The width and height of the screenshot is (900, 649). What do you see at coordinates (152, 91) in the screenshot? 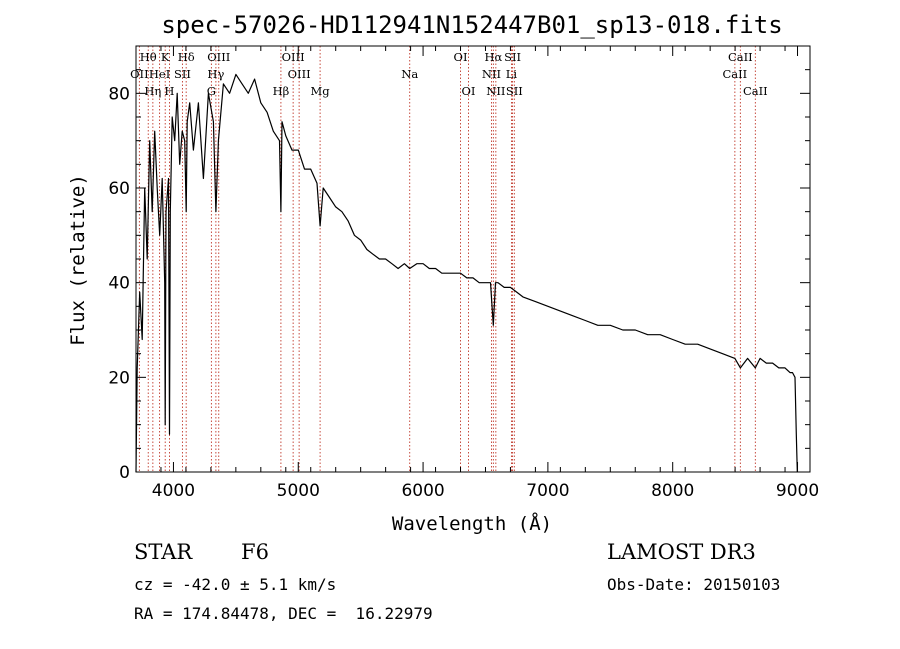
I see `line-label-3: Hη` at bounding box center [152, 91].